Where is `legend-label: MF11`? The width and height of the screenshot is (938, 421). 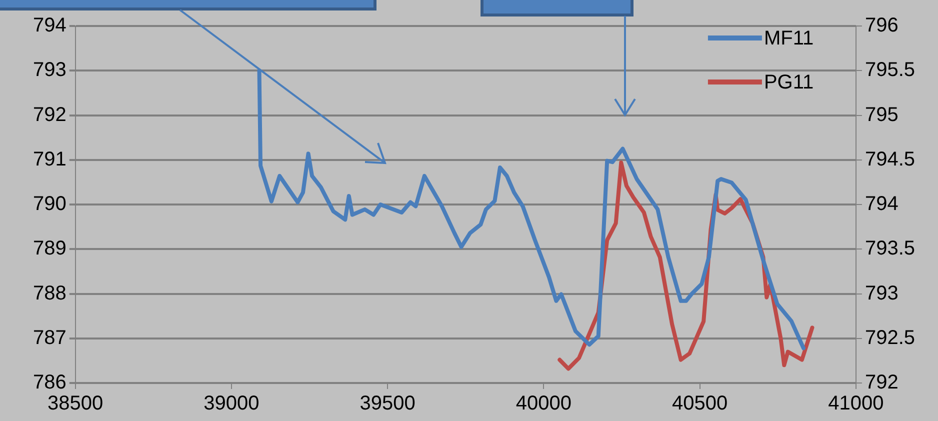
legend-label: MF11 is located at coordinates (789, 39).